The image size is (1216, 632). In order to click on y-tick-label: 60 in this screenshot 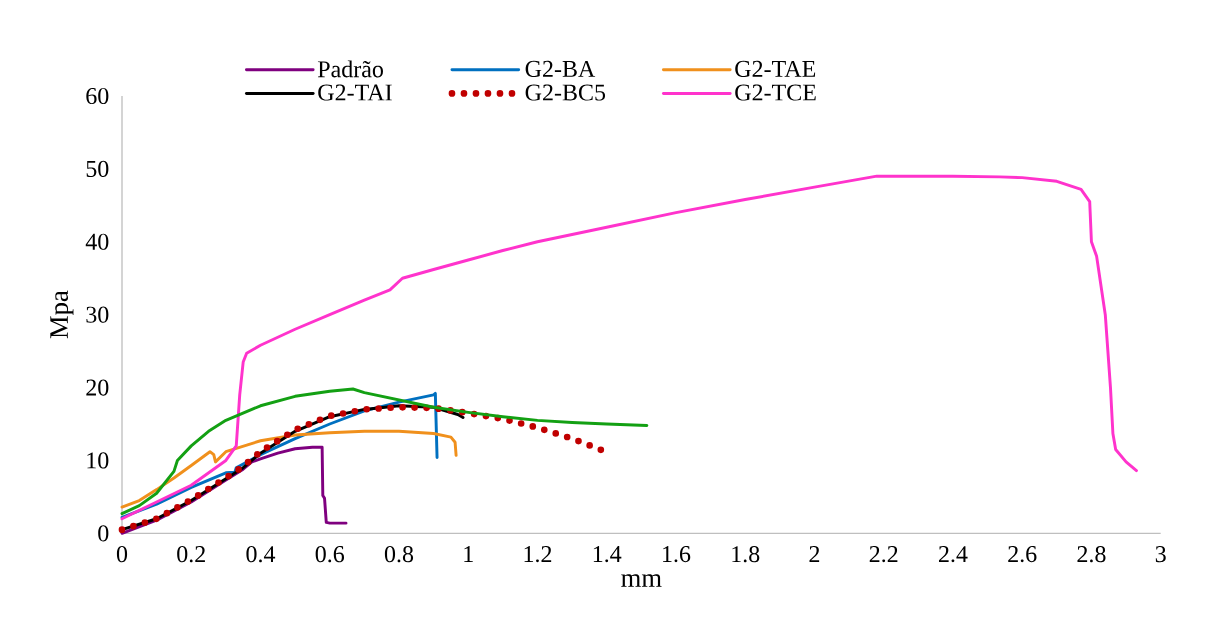, I will do `click(97, 96)`.